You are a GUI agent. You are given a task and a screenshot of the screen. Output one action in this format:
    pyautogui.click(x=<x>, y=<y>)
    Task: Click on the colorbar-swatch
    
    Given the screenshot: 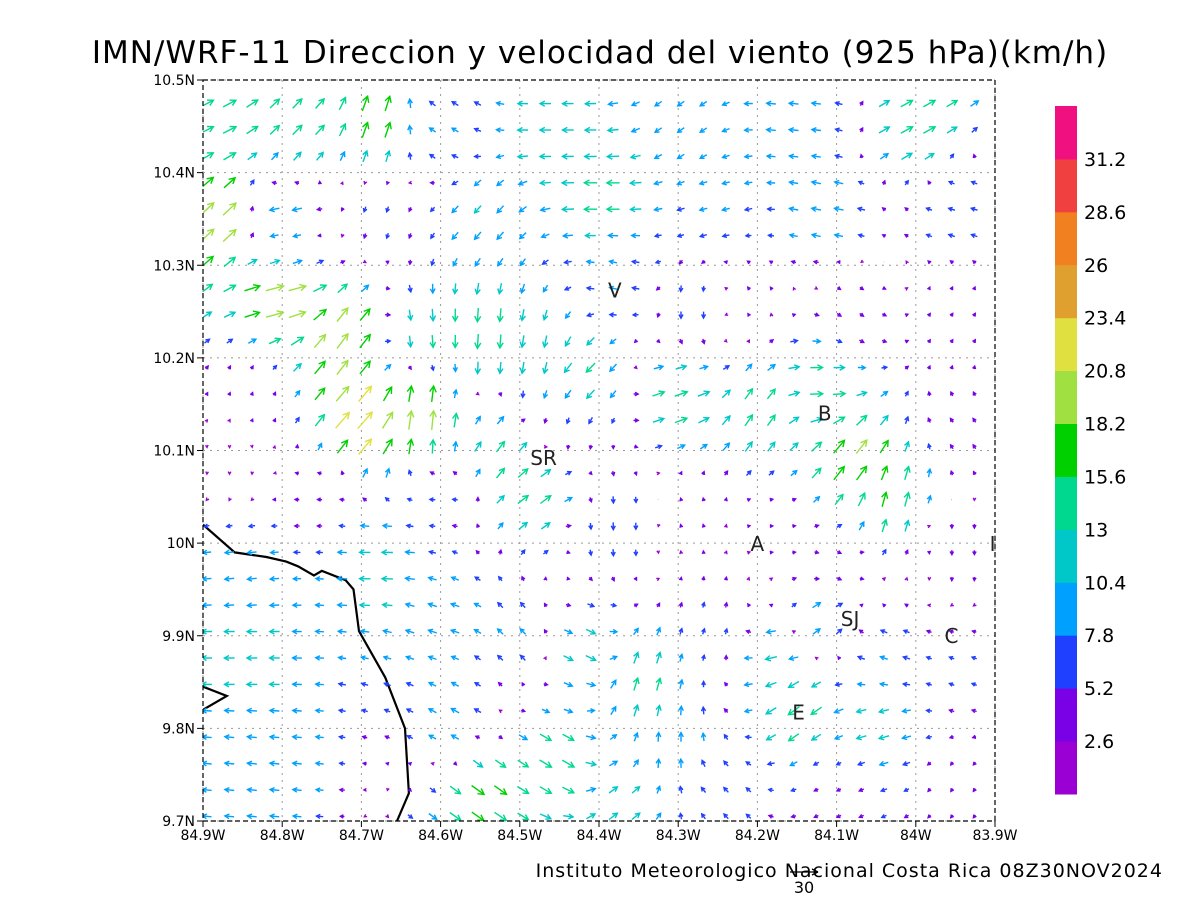 What is the action you would take?
    pyautogui.click(x=1066, y=133)
    